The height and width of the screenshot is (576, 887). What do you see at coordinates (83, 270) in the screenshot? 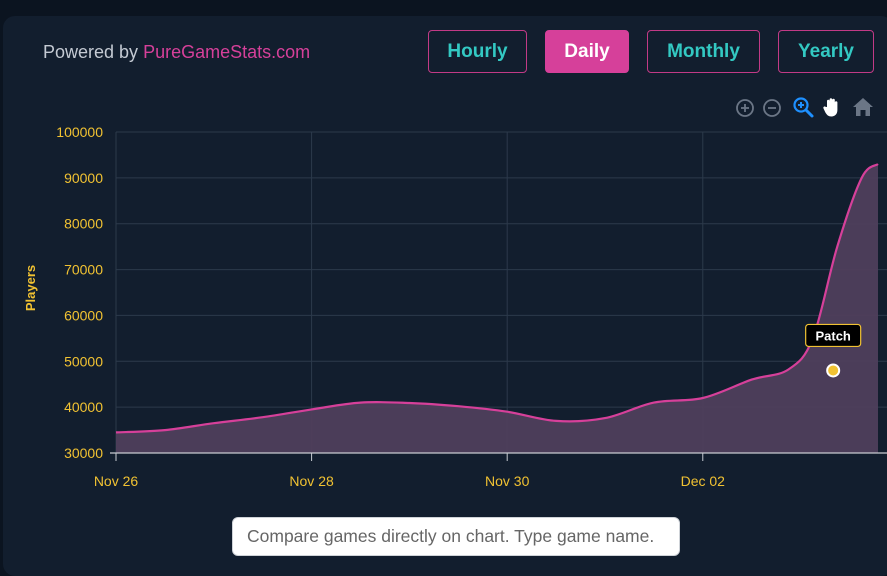
I see `y-tick-label: 70000` at bounding box center [83, 270].